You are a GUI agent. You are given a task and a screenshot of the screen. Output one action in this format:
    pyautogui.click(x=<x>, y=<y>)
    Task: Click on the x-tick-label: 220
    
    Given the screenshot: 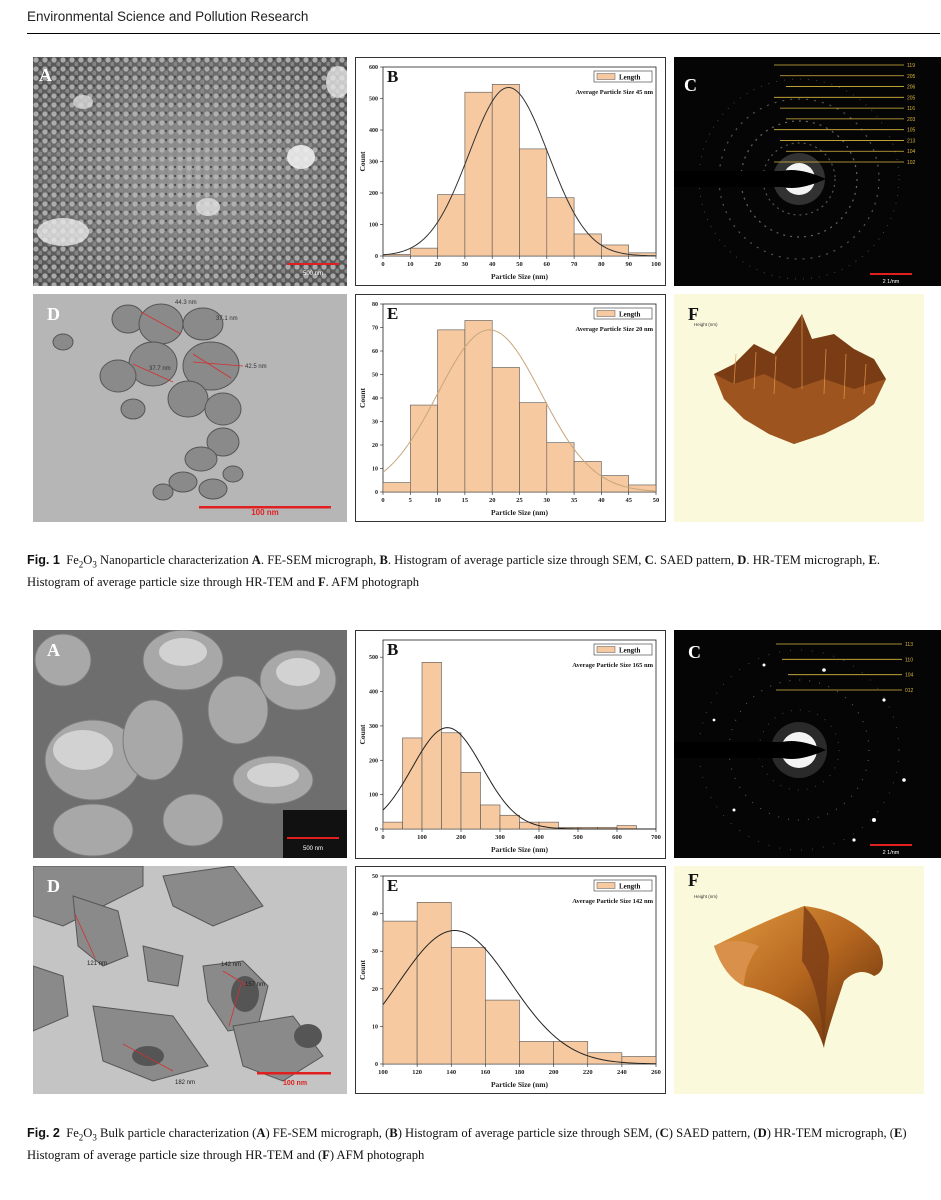 What is the action you would take?
    pyautogui.click(x=588, y=1072)
    